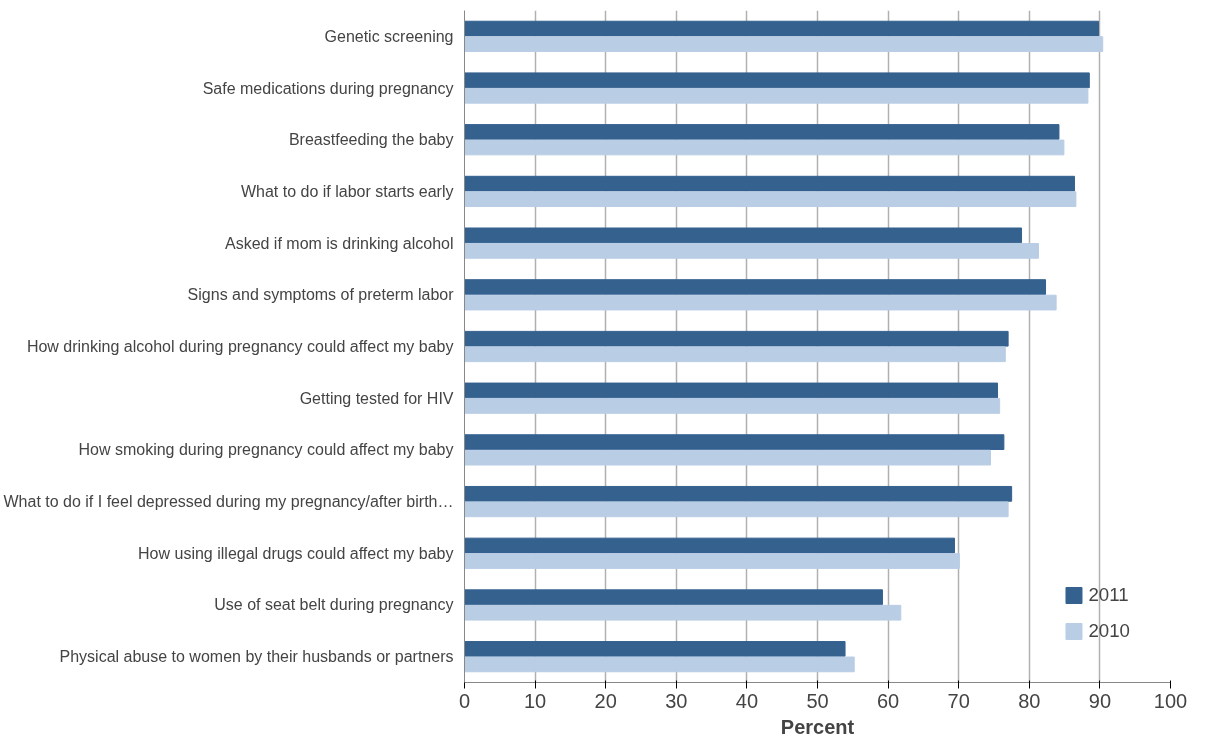 Image resolution: width=1206 pixels, height=746 pixels. Describe the element at coordinates (1029, 700) in the screenshot. I see `x-tick-label: 80` at that location.